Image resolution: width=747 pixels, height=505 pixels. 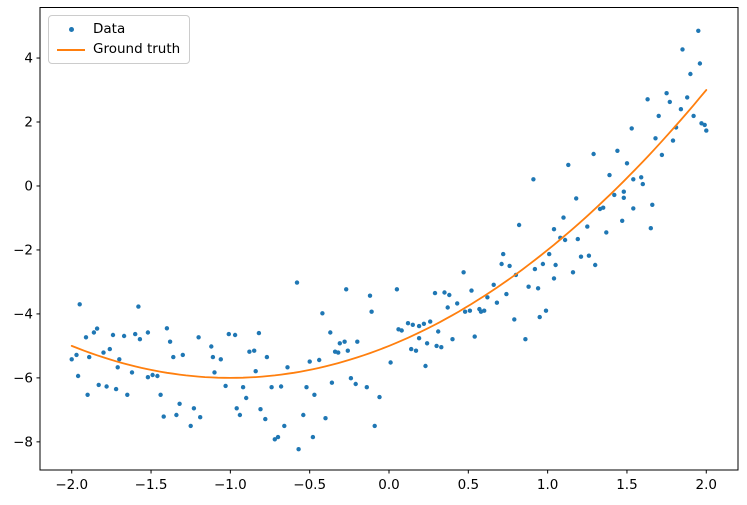 What do you see at coordinates (547, 485) in the screenshot?
I see `x-tick-label: 1.0` at bounding box center [547, 485].